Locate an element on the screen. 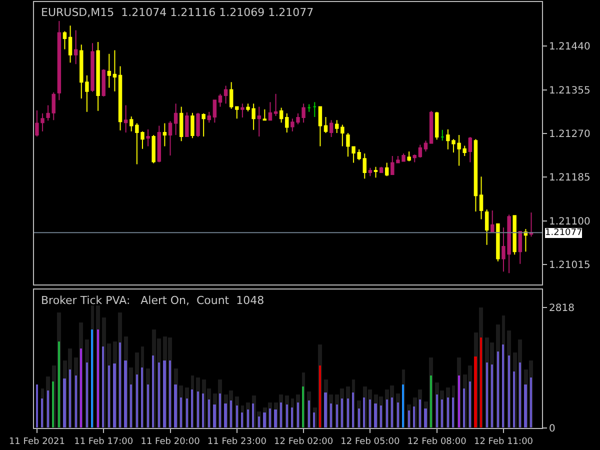 This screenshot has width=600, height=450. y-tick-label: 1.21015 is located at coordinates (569, 265).